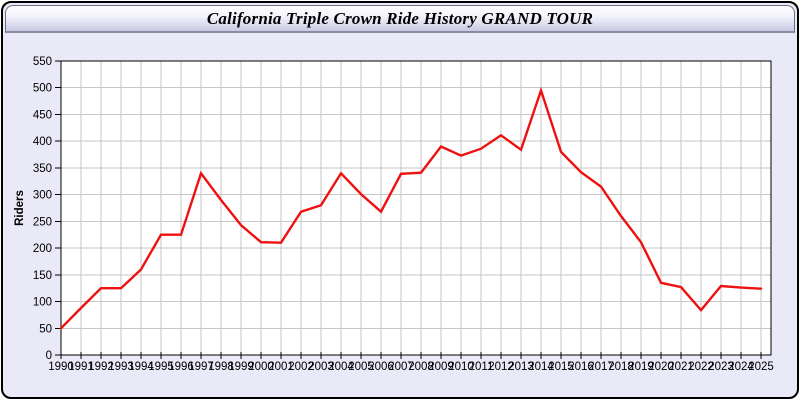  I want to click on x-tick-label: 2016, so click(581, 367).